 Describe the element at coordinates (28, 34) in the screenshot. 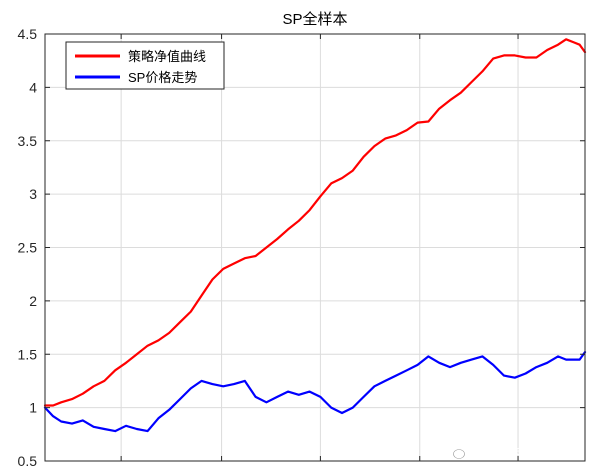

I see `y-tick-label: 4.5` at that location.